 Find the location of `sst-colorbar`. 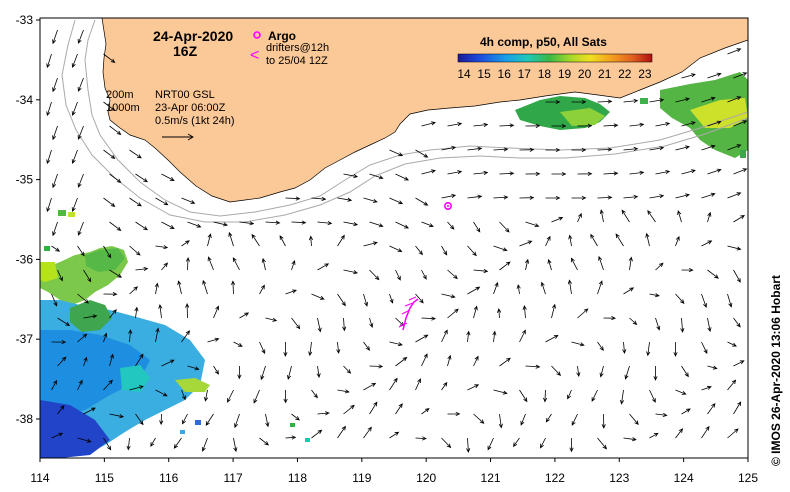

sst-colorbar is located at coordinates (555, 58).